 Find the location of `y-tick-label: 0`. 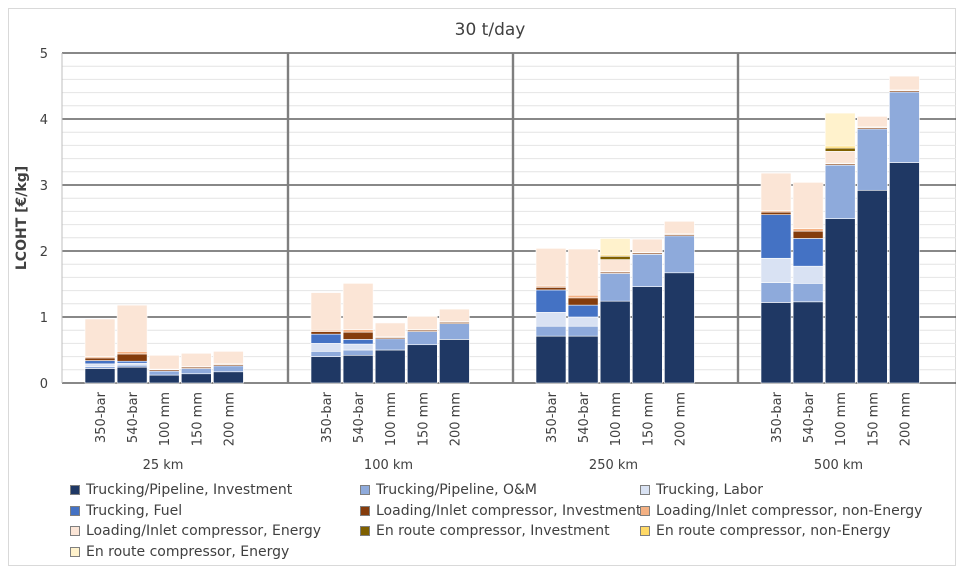

y-tick-label: 0 is located at coordinates (44, 384).